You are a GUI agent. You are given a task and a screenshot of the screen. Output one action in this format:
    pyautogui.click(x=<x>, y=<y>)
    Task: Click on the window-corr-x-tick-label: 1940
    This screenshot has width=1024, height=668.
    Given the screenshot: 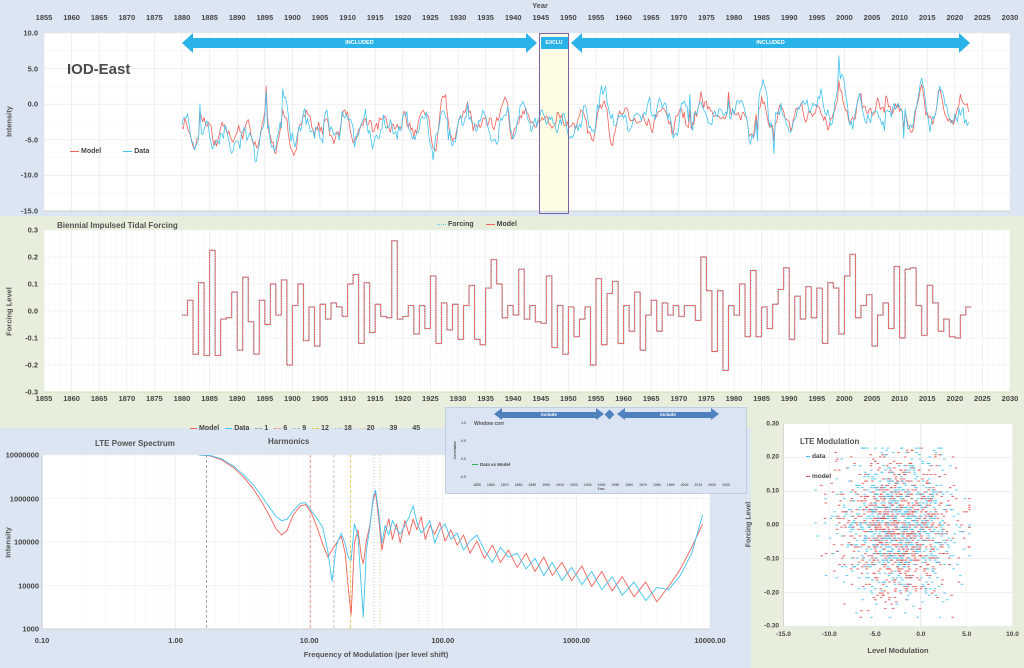 What is the action you would take?
    pyautogui.click(x=601, y=485)
    